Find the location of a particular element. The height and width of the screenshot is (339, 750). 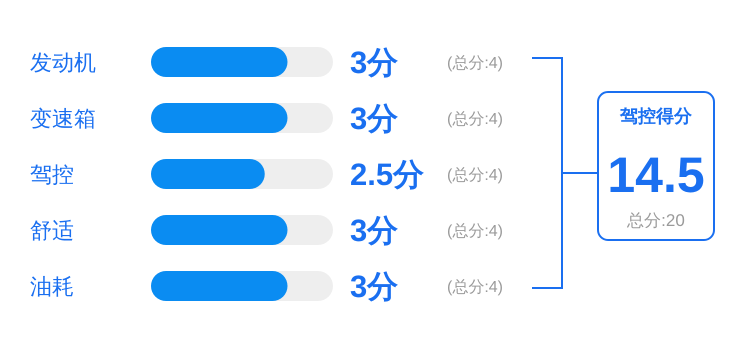

data-label: 2.5分 is located at coordinates (387, 174).